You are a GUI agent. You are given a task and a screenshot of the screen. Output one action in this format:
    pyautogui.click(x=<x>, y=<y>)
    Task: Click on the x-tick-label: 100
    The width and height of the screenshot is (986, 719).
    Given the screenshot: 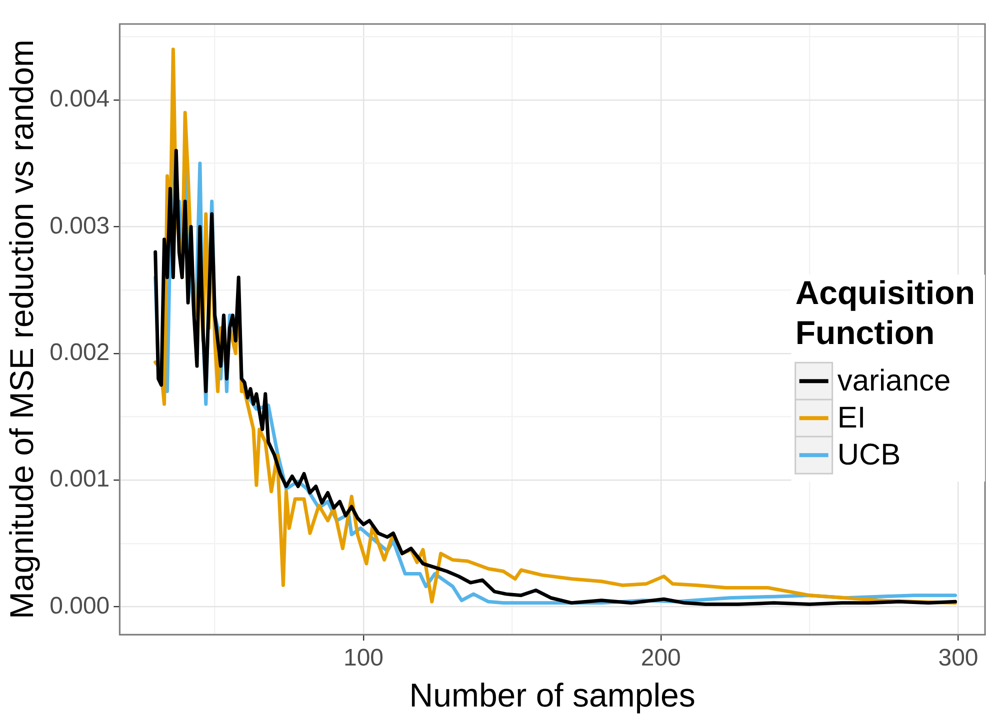 What is the action you would take?
    pyautogui.click(x=363, y=658)
    